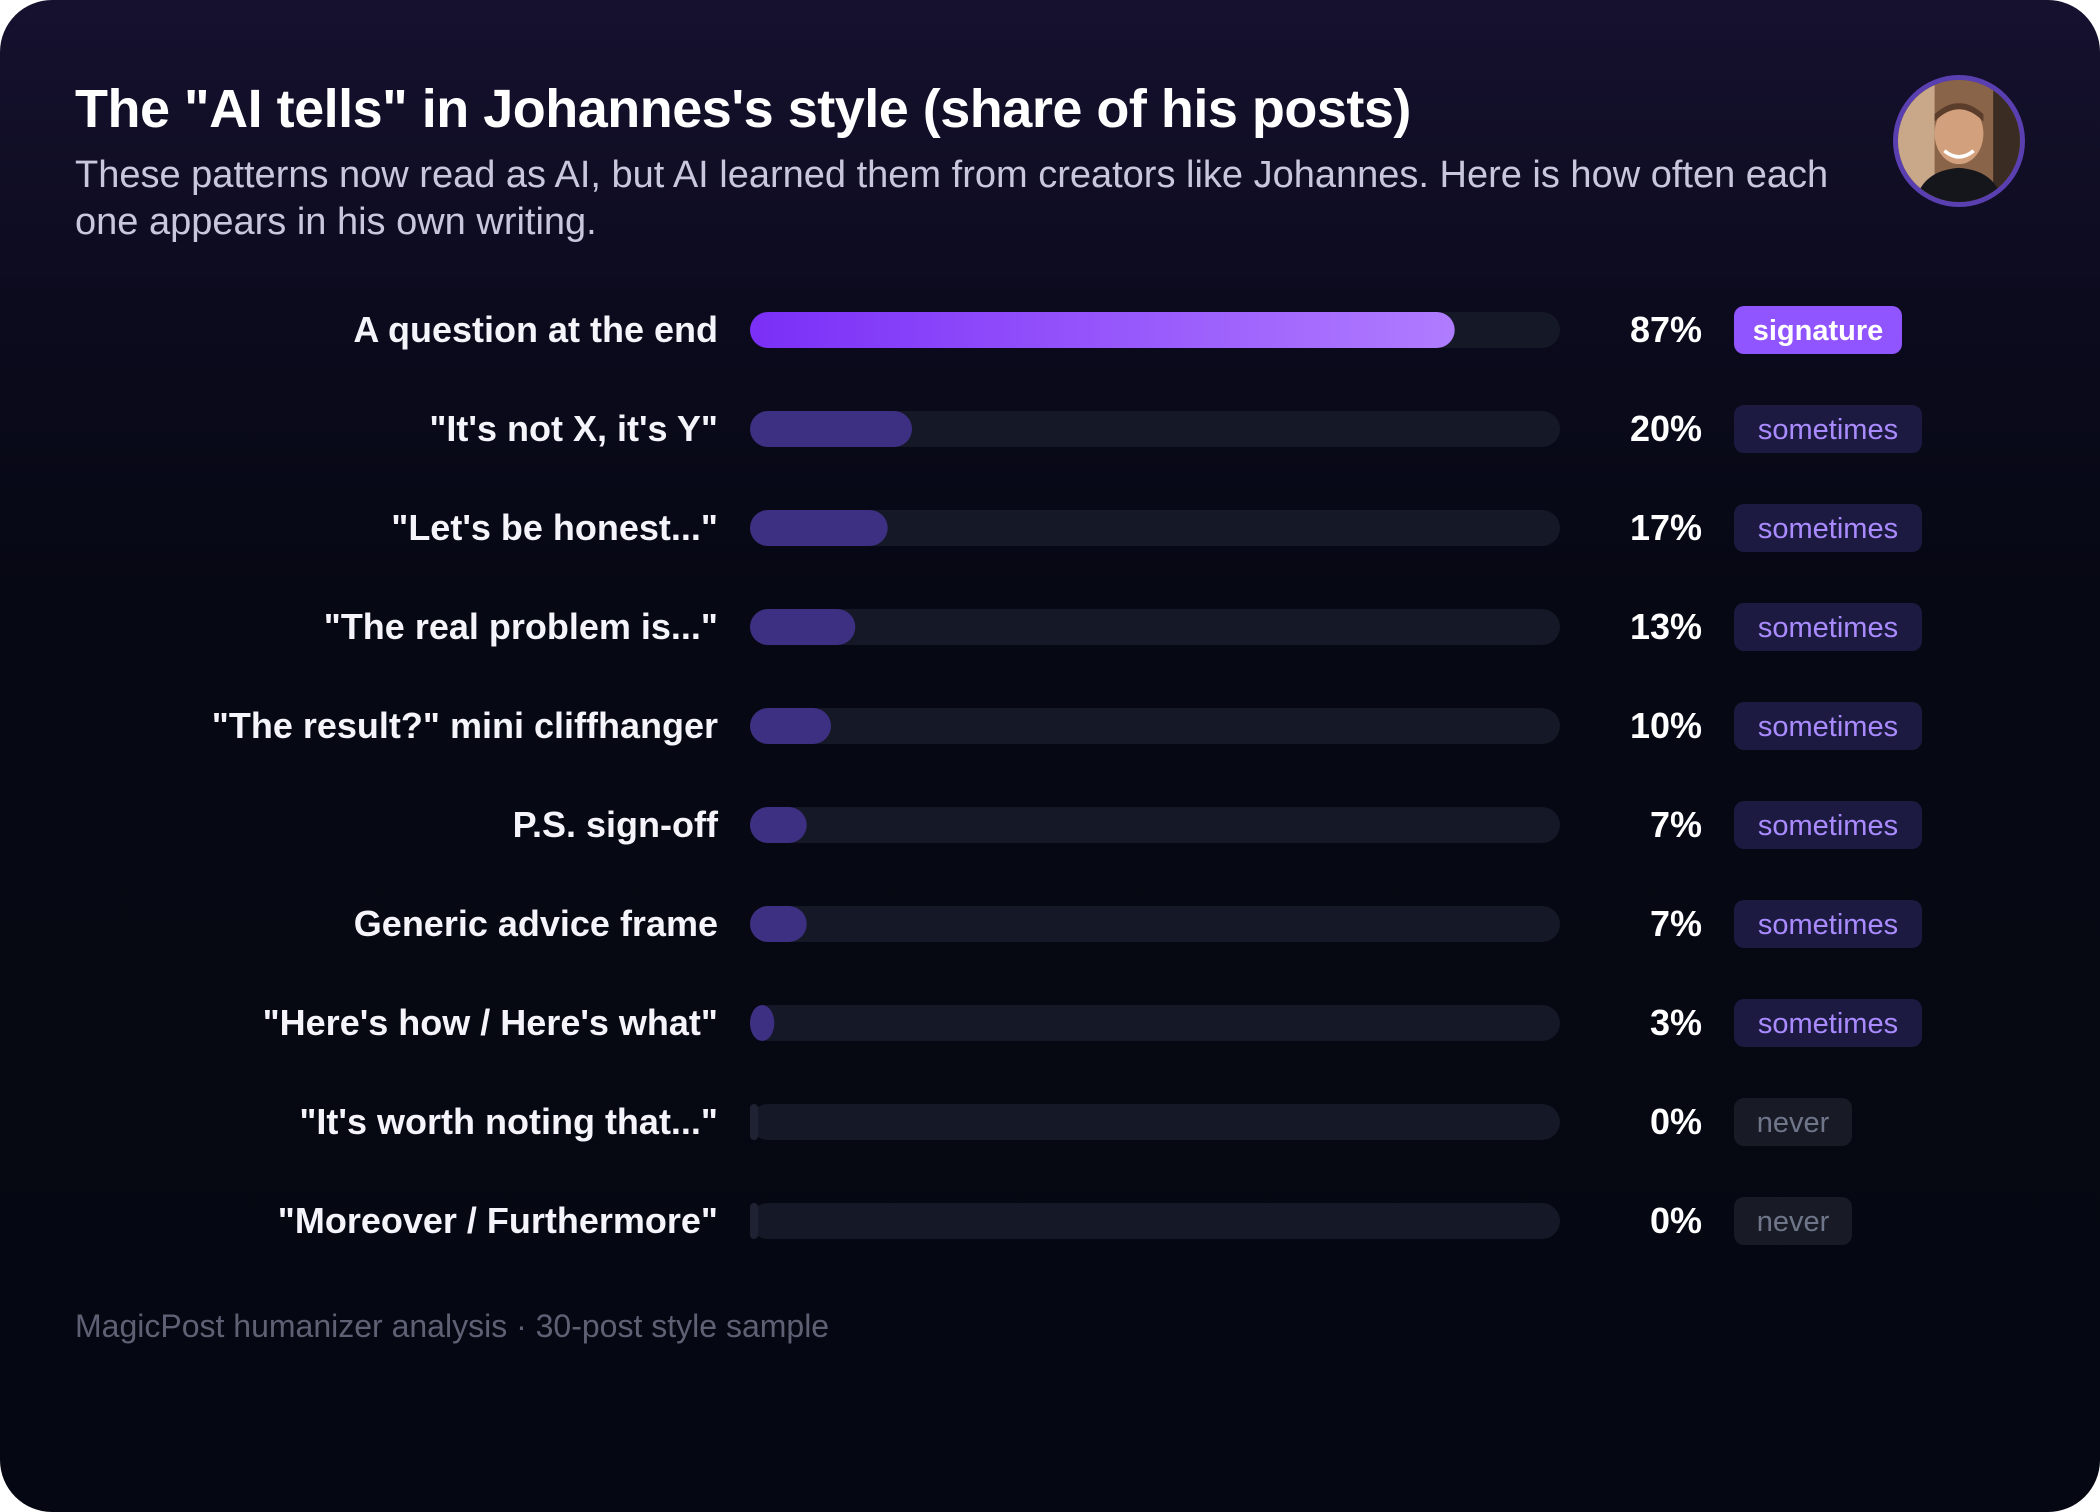  What do you see at coordinates (1959, 141) in the screenshot?
I see `avatar` at bounding box center [1959, 141].